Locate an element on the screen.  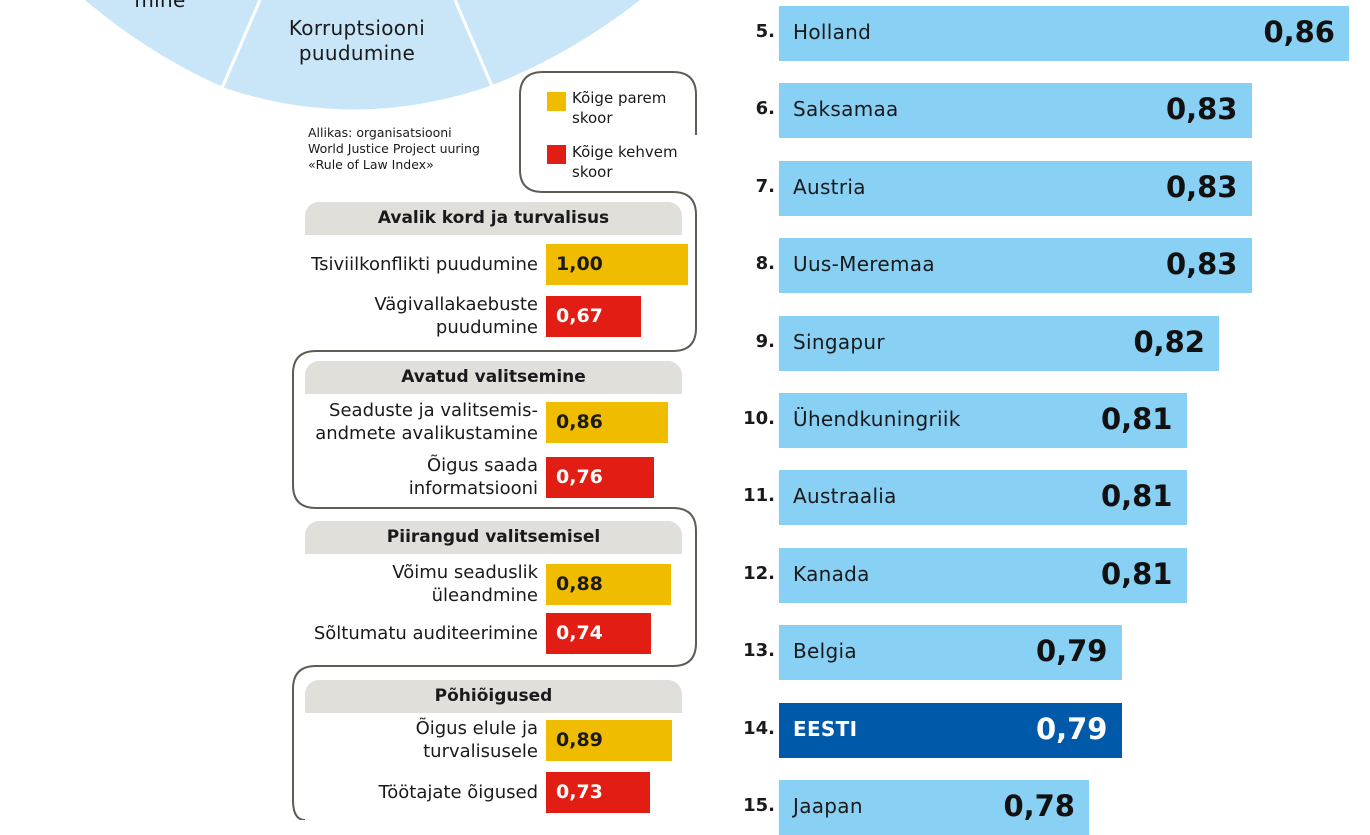
wheel-segment-group is located at coordinates (362, 55).